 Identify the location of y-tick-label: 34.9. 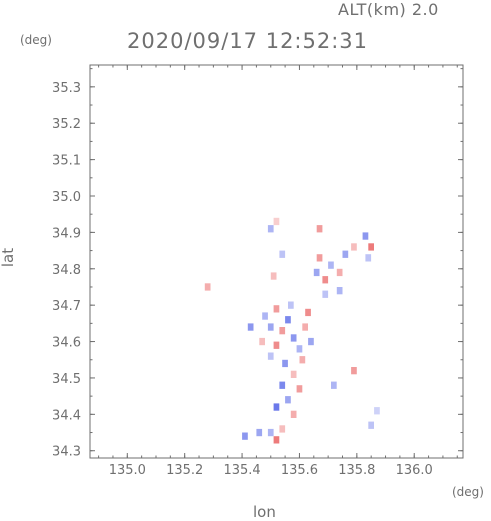
(66, 233).